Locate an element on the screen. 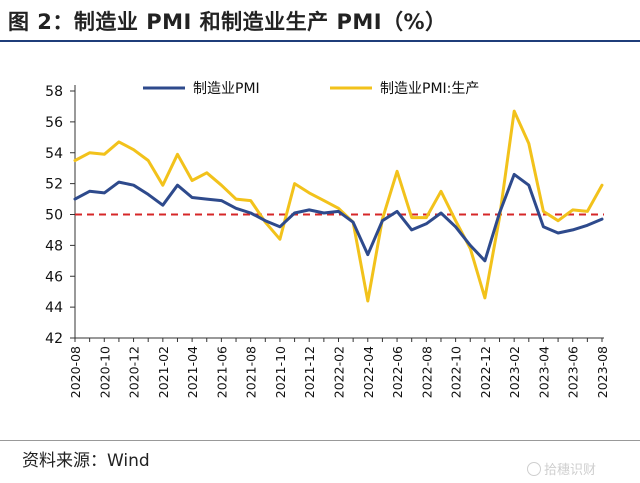 This screenshot has width=640, height=483. legend-production-pmi-label: 制造业PMI:生产 is located at coordinates (429, 89).